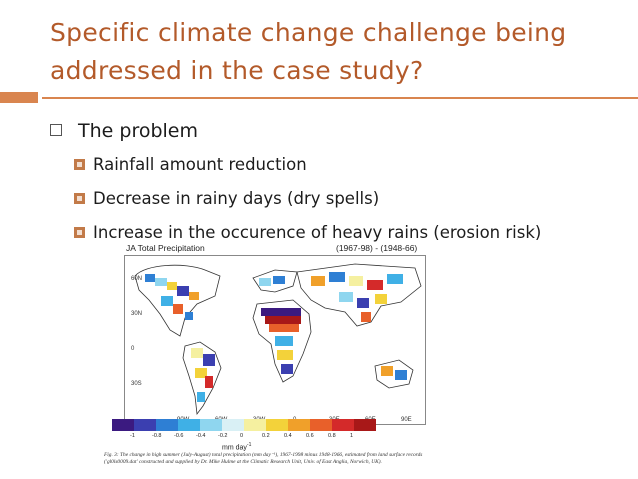  What do you see at coordinates (200, 164) in the screenshot?
I see `subbullet-text: Rainfall amount reduction` at bounding box center [200, 164].